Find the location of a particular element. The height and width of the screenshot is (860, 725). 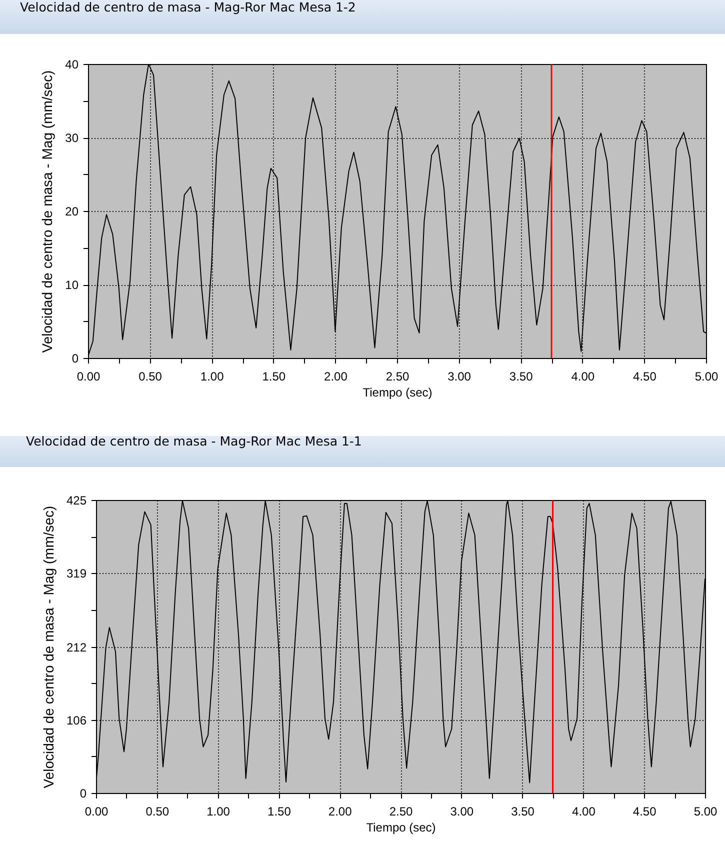

y-tick-label: 212 is located at coordinates (76, 647).